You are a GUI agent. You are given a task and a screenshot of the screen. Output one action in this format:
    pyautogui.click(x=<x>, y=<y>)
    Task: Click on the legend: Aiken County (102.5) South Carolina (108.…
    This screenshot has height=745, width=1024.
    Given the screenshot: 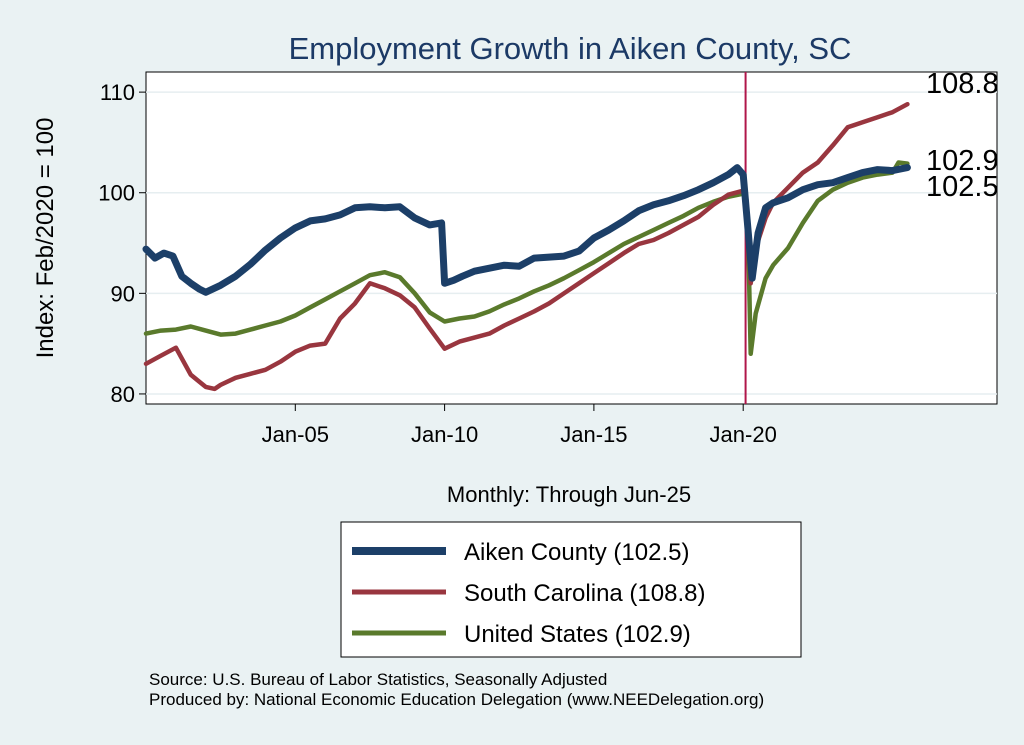 What is the action you would take?
    pyautogui.click(x=528, y=593)
    